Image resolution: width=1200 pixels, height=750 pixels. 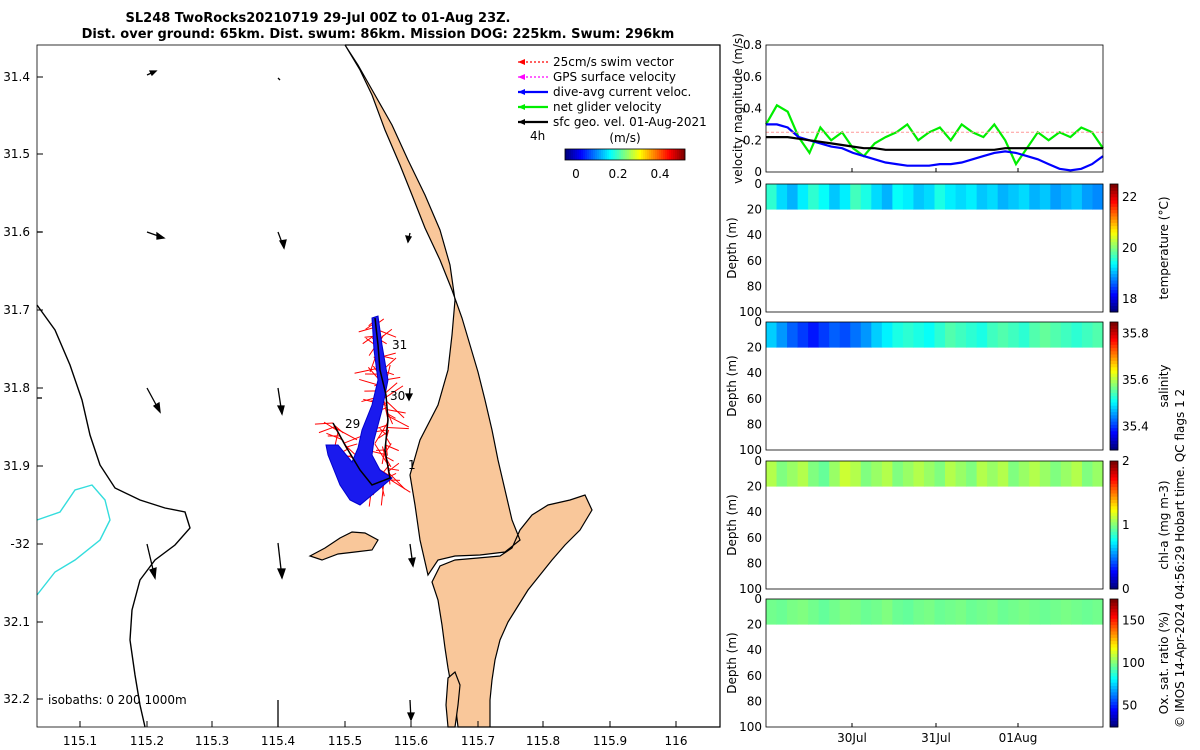 What do you see at coordinates (16, 388) in the screenshot?
I see `map-ytick-label: 31.8` at bounding box center [16, 388].